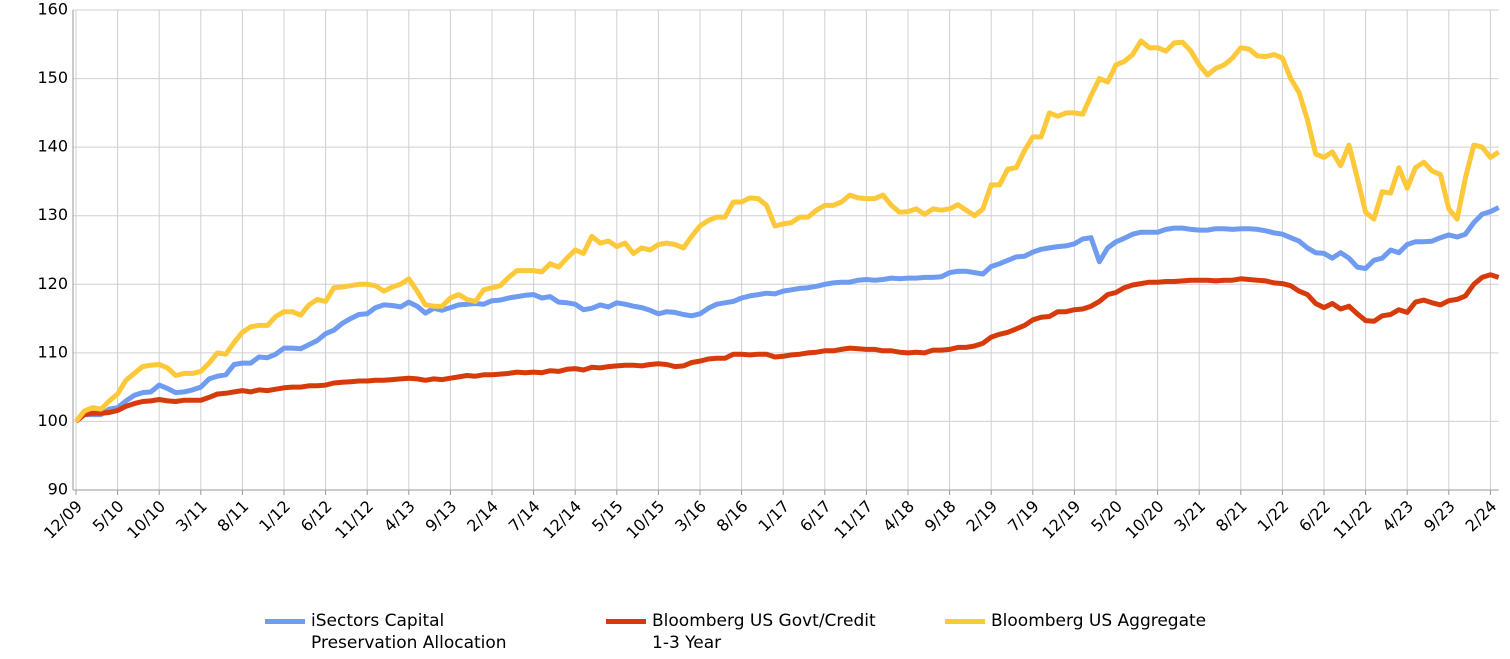 The image size is (1510, 659). I want to click on legend-label: Bloomberg US Govt/Credit 1-3 Year, so click(764, 632).